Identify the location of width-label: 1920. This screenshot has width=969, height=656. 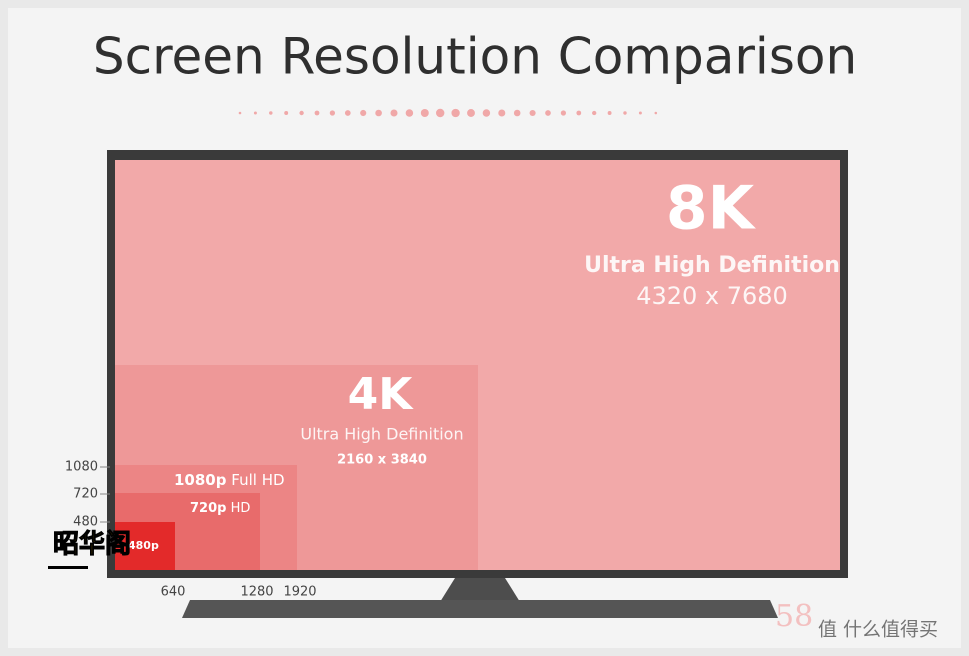
(299, 592).